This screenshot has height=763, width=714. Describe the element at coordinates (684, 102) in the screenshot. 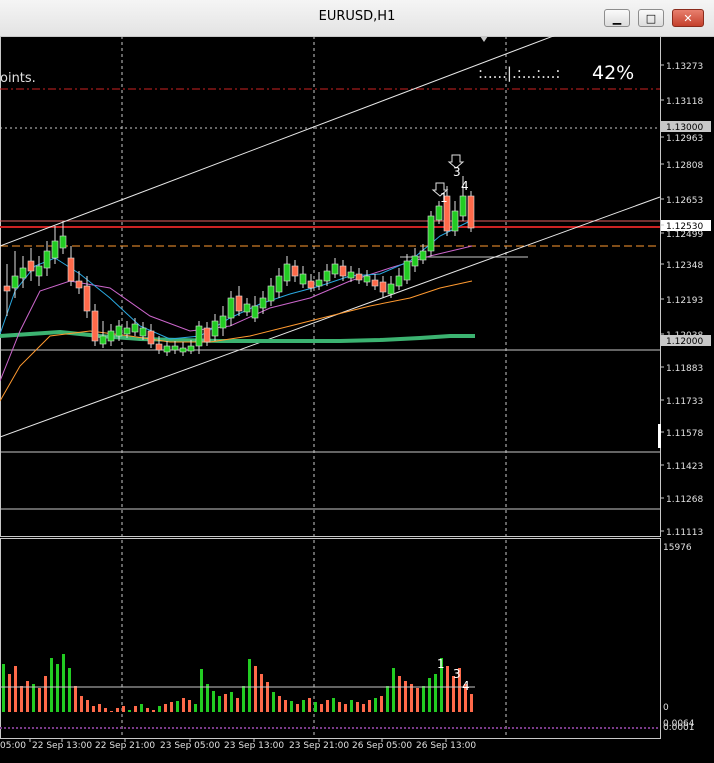

I see `price-label: 1.13118` at that location.